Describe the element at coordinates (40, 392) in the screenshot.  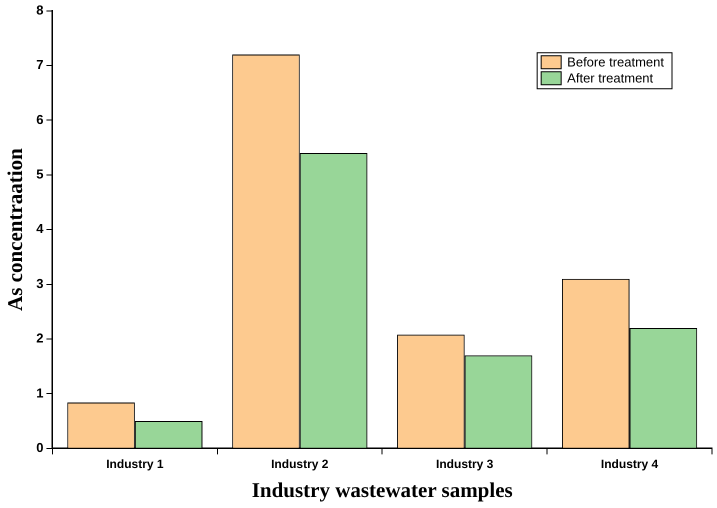
I see `y-tick-label: 1` at that location.